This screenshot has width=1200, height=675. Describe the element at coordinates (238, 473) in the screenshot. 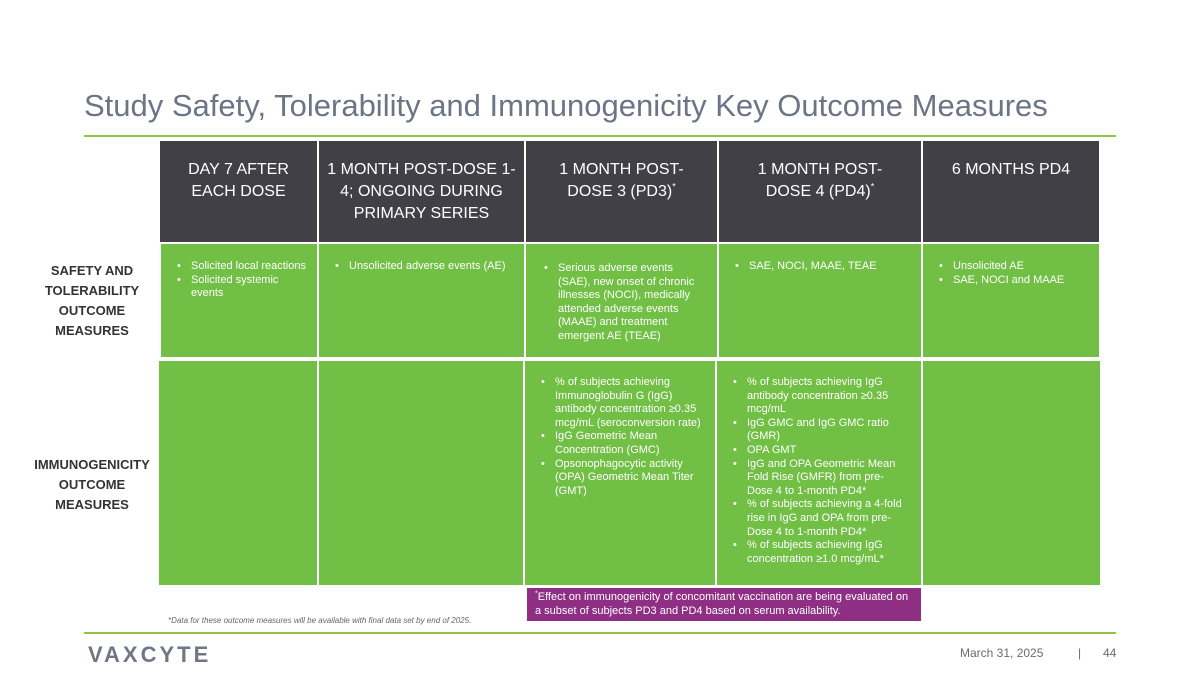

I see `immunogenicity-cell-day7` at that location.